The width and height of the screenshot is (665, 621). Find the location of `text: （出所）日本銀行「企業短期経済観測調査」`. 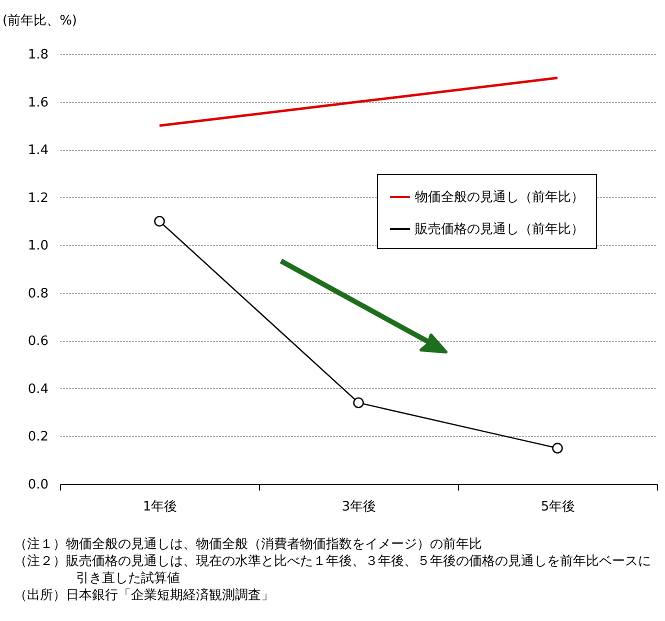

text: （出所）日本銀行「企業短期経済観測調査」 is located at coordinates (144, 595).